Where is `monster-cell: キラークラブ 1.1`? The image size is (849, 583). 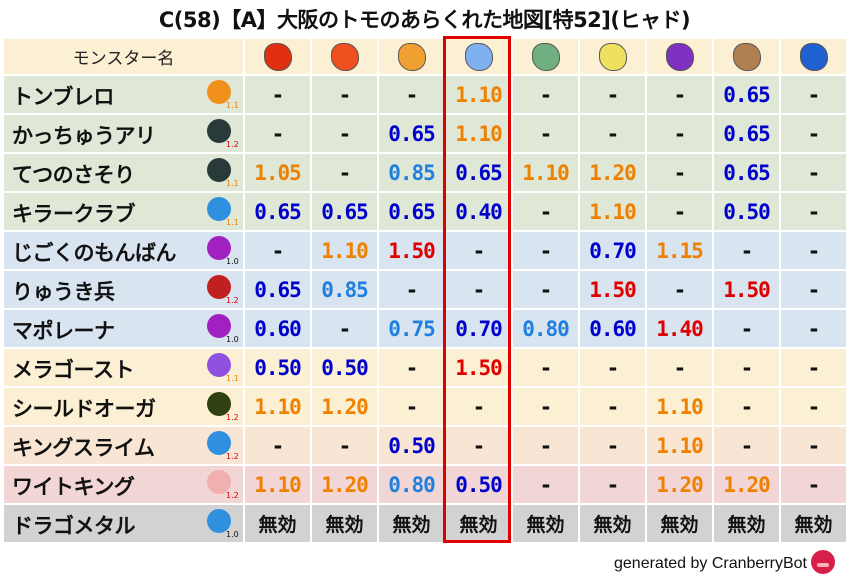 monster-cell: キラークラブ 1.1 is located at coordinates (123, 211).